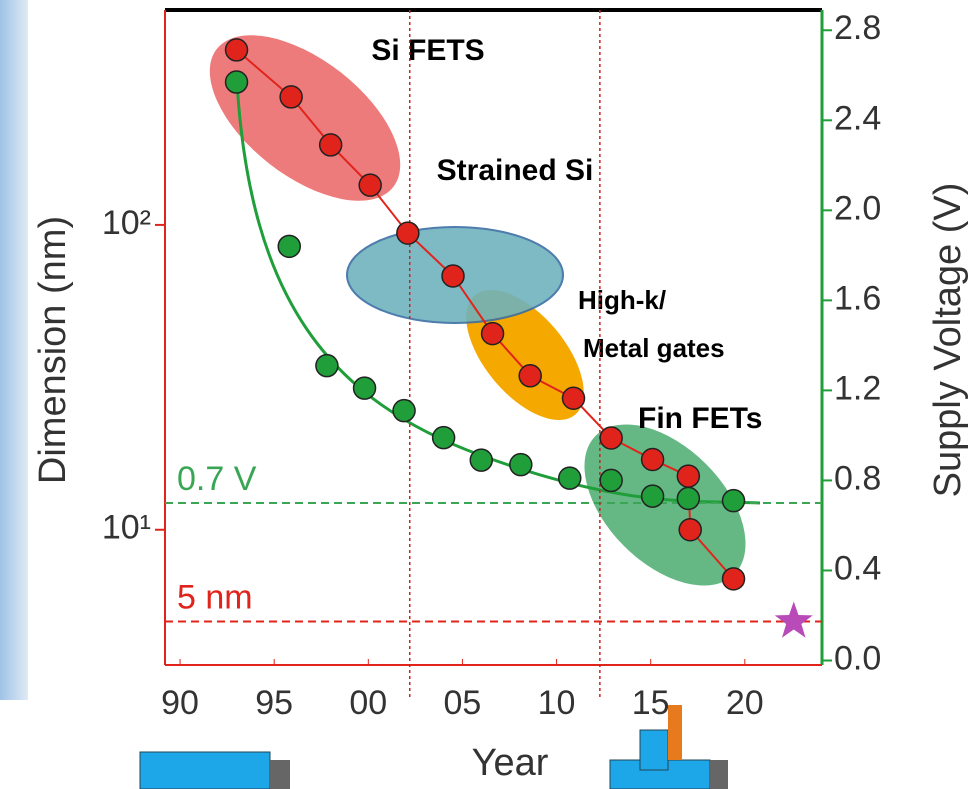  Describe the element at coordinates (557, 703) in the screenshot. I see `x-tick-label: 10` at that location.